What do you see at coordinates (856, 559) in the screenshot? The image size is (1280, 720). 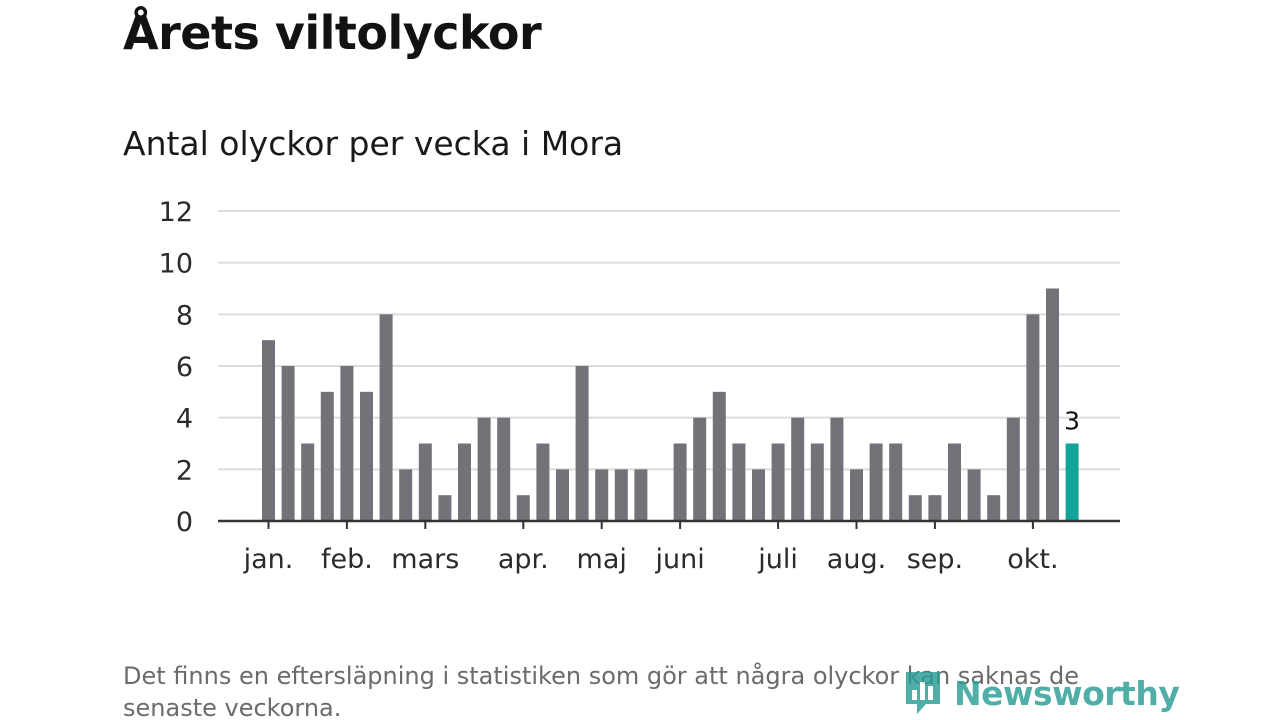 I see `x-tick-label: aug.` at bounding box center [856, 559].